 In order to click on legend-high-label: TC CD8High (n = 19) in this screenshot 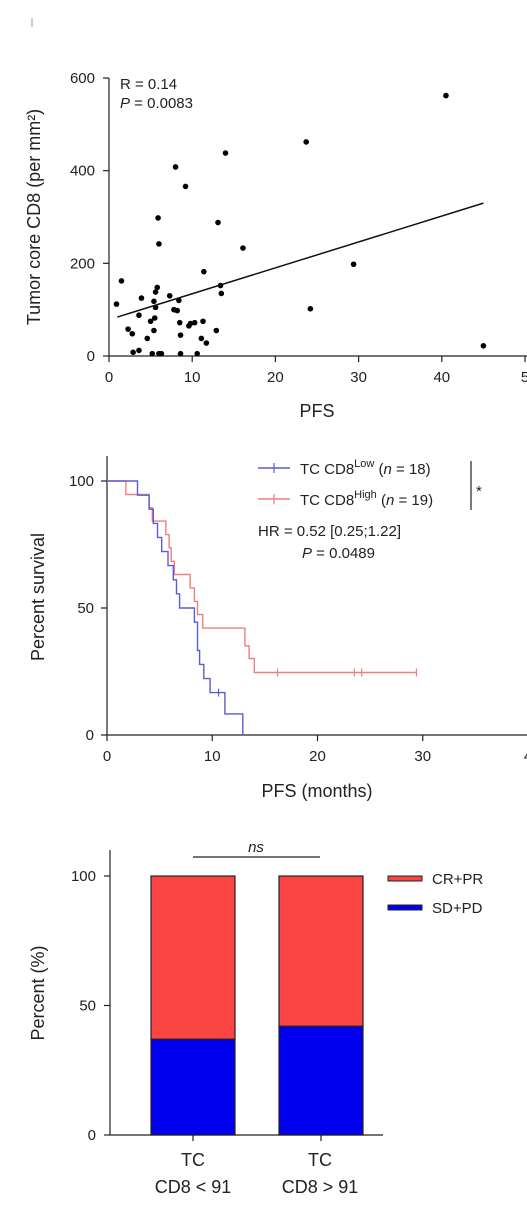, I will do `click(366, 499)`.